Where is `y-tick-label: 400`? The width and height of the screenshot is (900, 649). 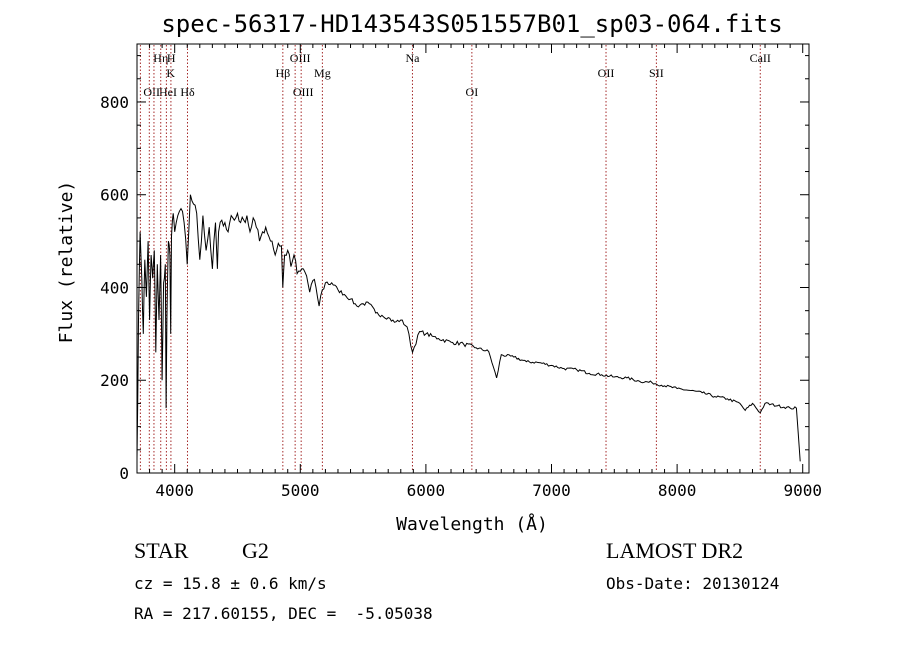
y-tick-label: 400 is located at coordinates (114, 287).